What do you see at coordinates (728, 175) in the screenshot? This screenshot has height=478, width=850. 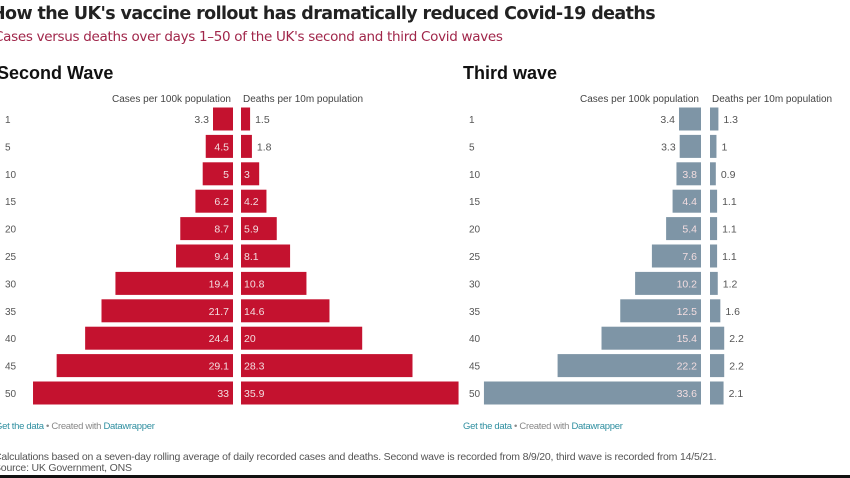 I see `deaths-value-label: 0.9` at bounding box center [728, 175].